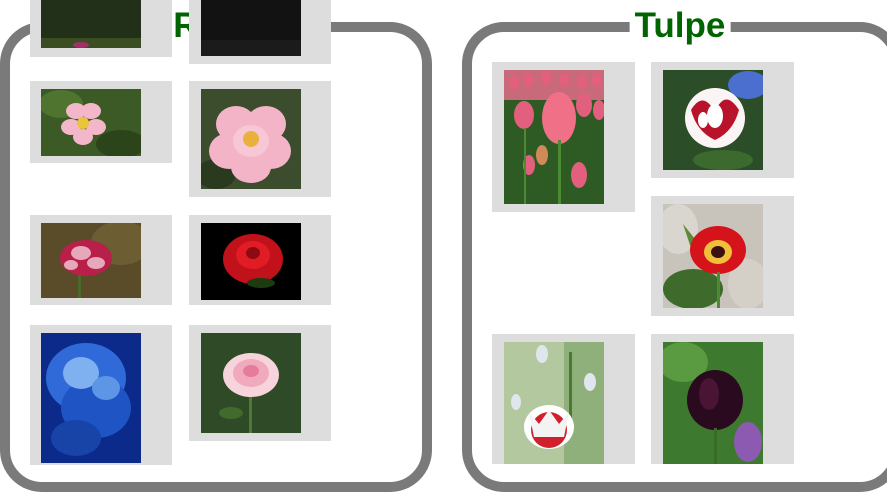 Image resolution: width=887 pixels, height=492 pixels. Describe the element at coordinates (91, 398) in the screenshot. I see `blue-rose-photo` at that location.